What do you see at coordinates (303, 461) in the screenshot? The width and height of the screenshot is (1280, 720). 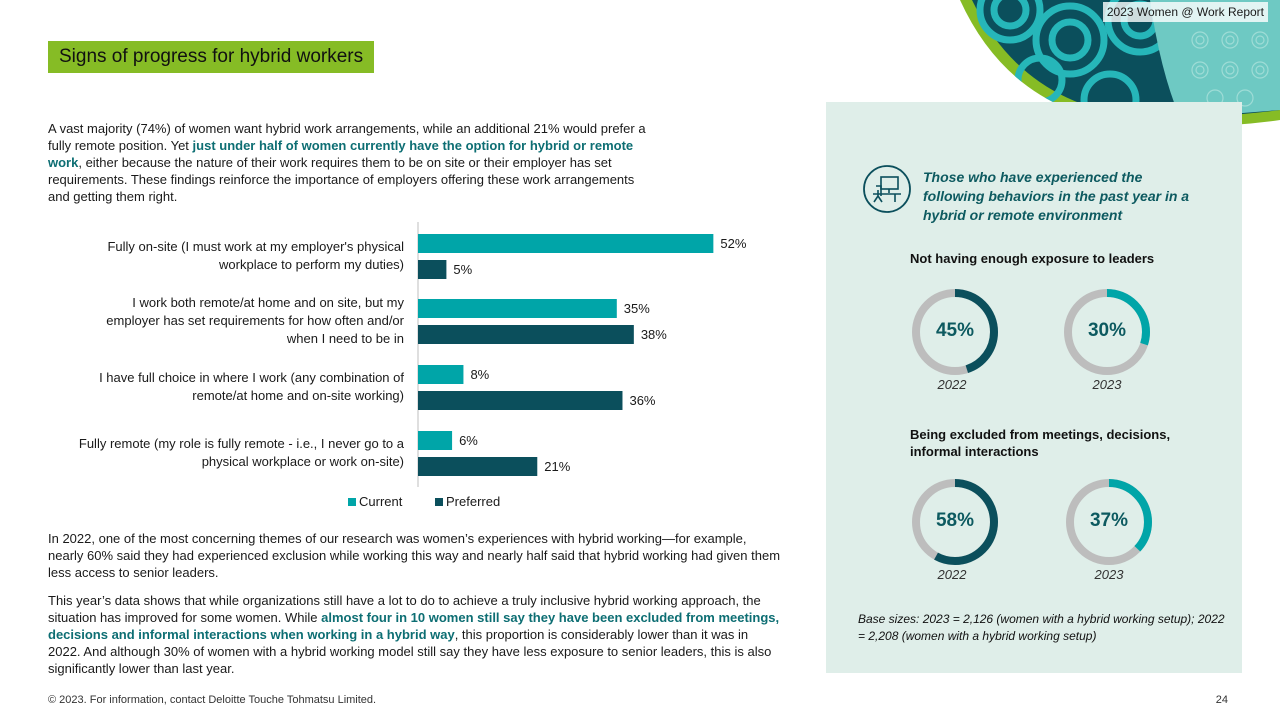 I see `category-label: physical workplace or work on-site)` at bounding box center [303, 461].